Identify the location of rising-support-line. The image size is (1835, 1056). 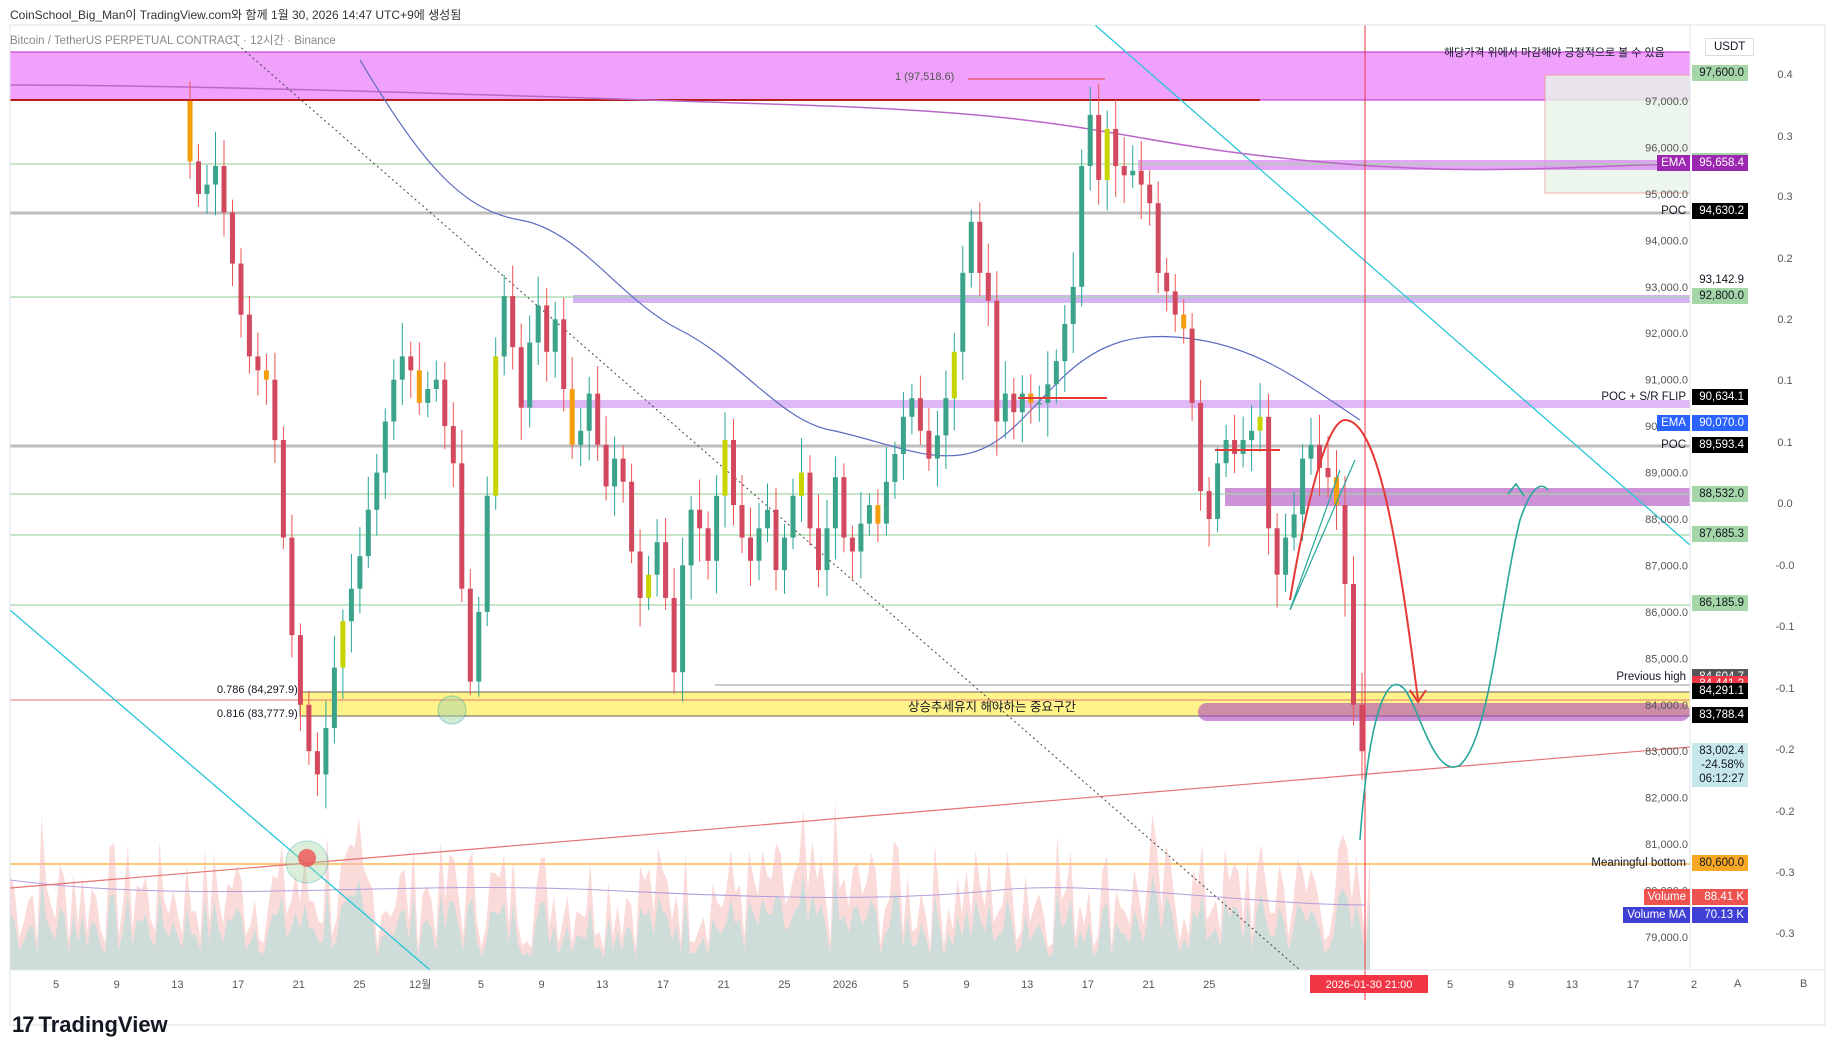
(850, 817).